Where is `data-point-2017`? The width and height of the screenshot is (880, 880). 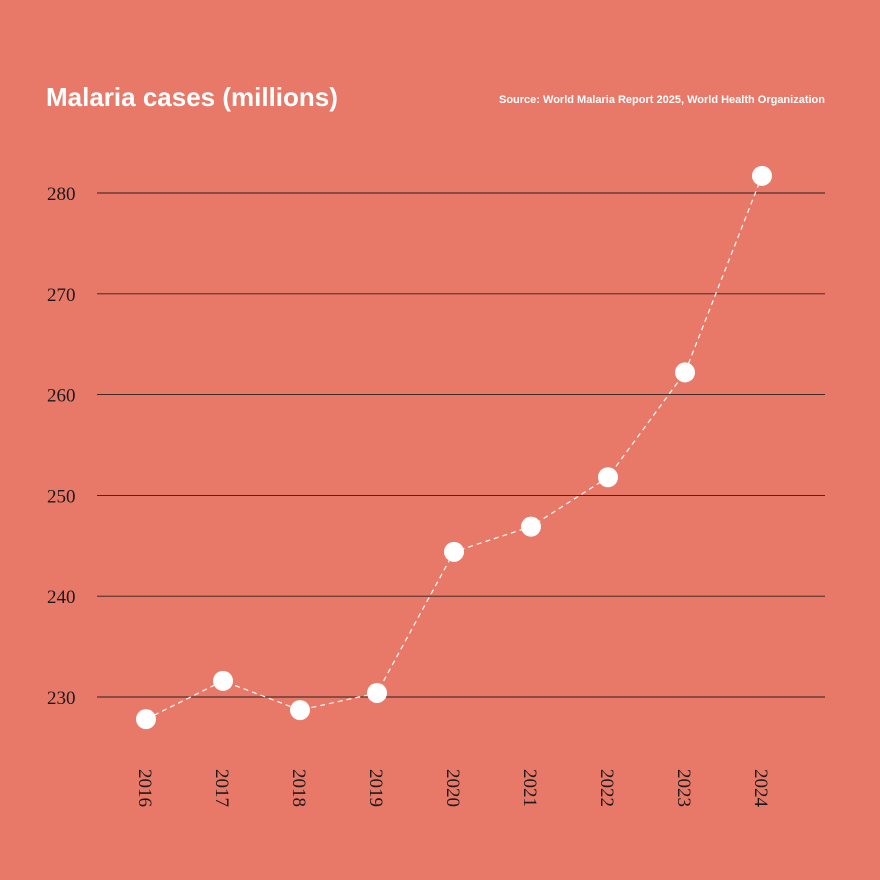 data-point-2017 is located at coordinates (223, 680).